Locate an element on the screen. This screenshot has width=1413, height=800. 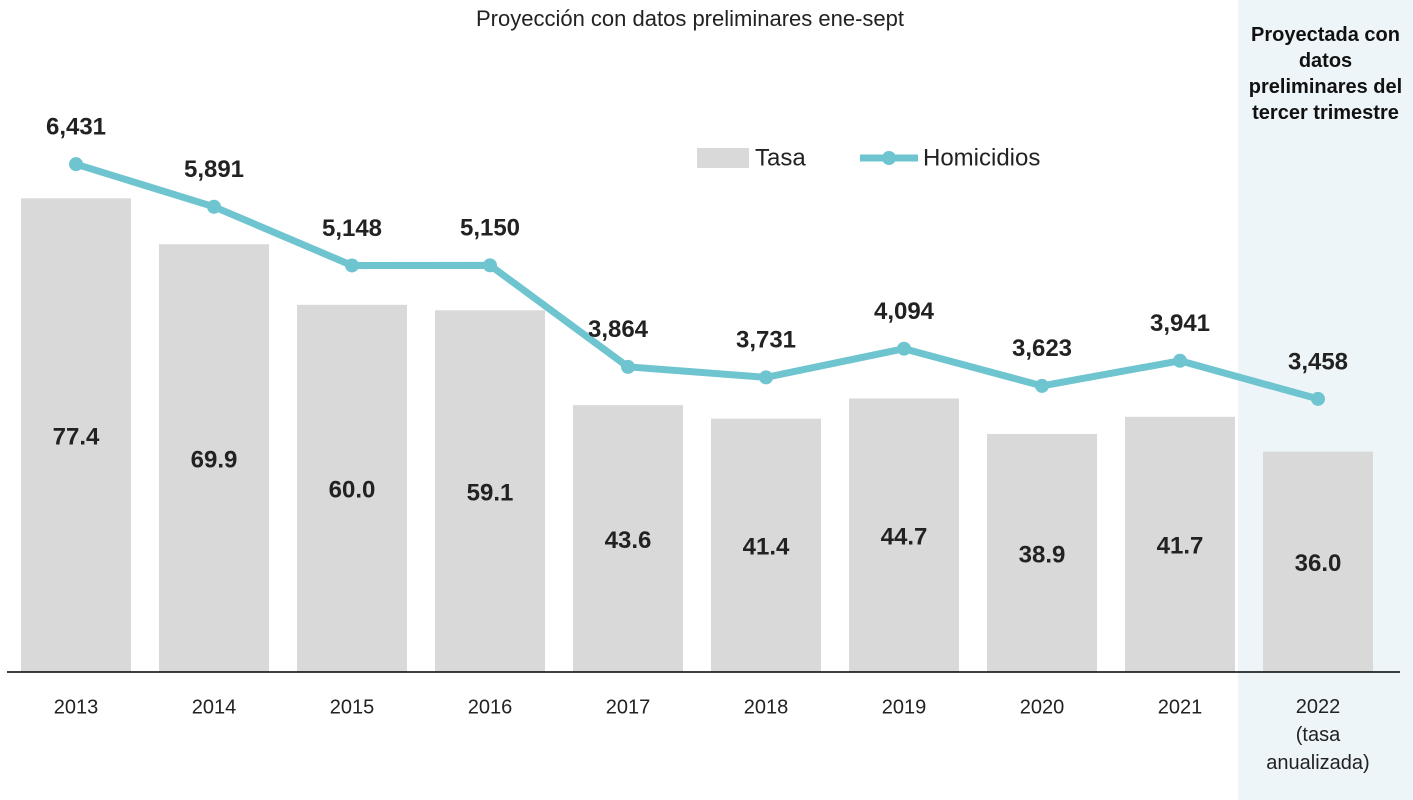
bar-value-label: 41.7 is located at coordinates (1180, 546).